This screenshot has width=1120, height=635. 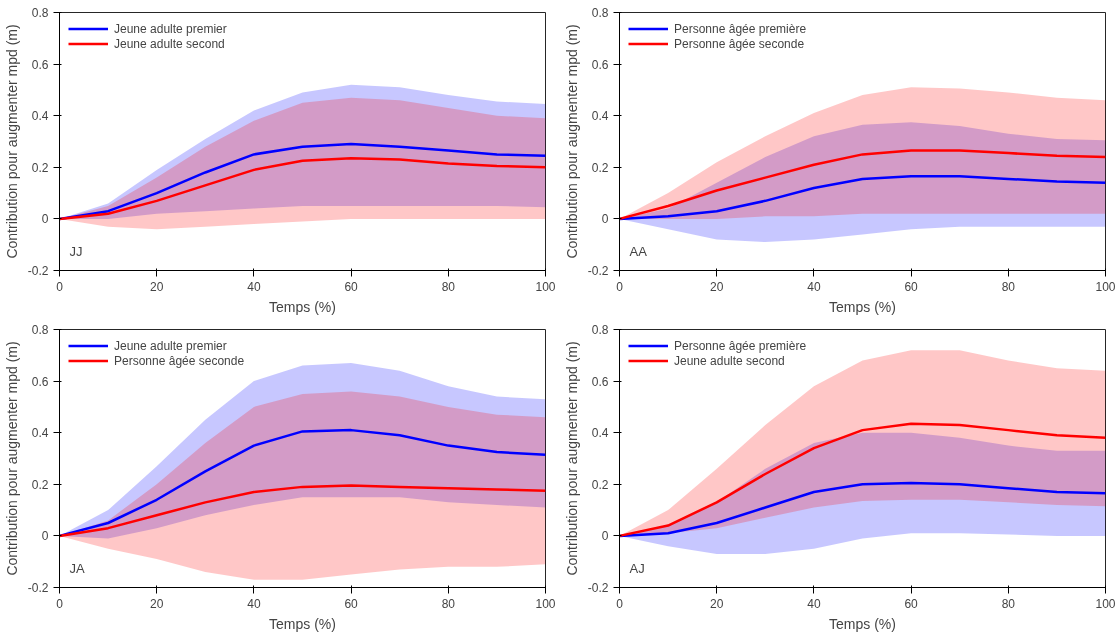 What do you see at coordinates (77, 568) in the screenshot?
I see `annotation: JA` at bounding box center [77, 568].